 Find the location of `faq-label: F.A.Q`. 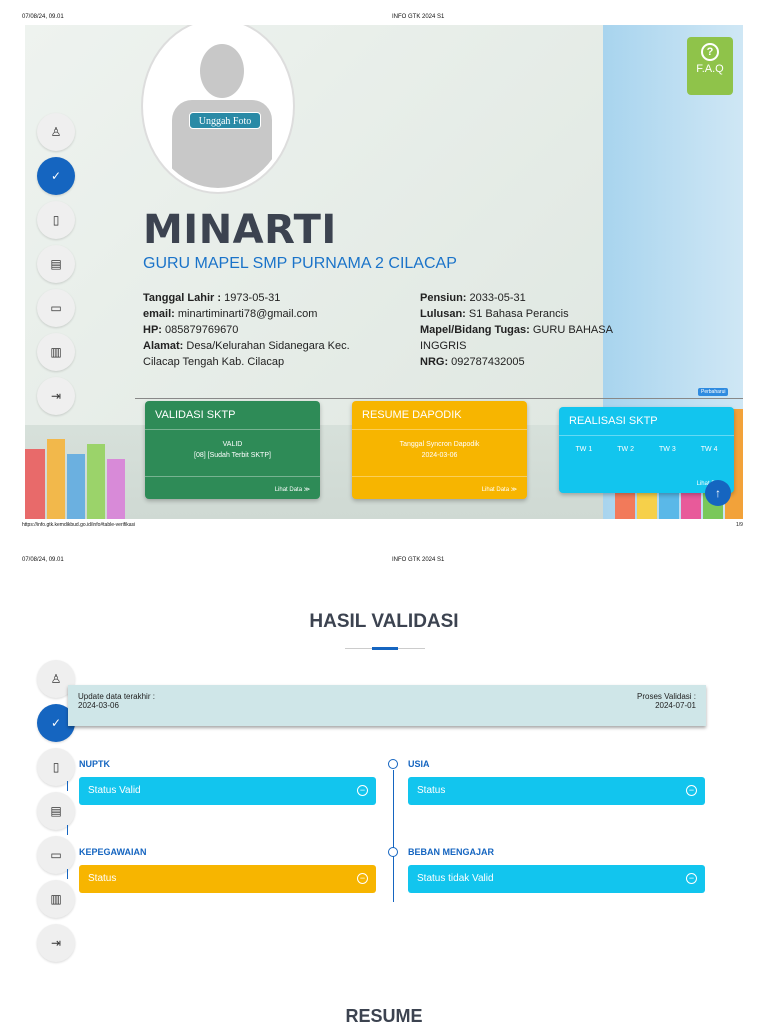

faq-label: F.A.Q is located at coordinates (710, 69).